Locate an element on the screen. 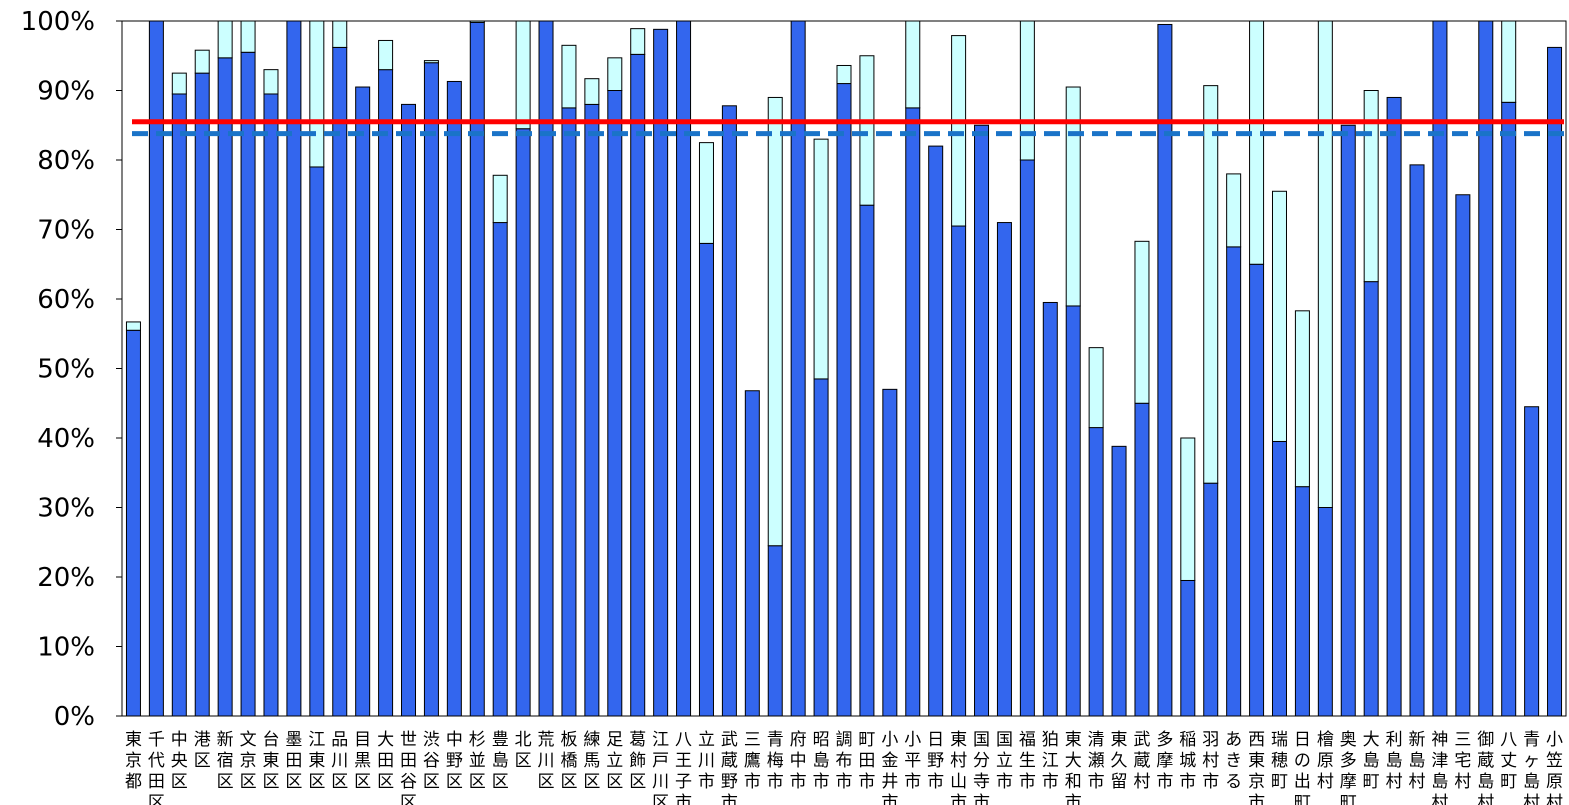 This screenshot has width=1569, height=805. x-tick-label: 小笠原村 is located at coordinates (1554, 767).